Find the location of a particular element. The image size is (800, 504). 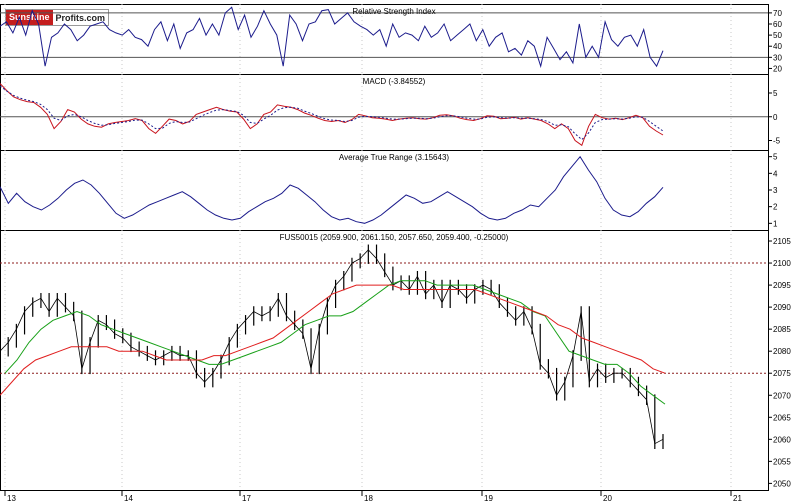

y-tick-label: 2065 is located at coordinates (782, 417).